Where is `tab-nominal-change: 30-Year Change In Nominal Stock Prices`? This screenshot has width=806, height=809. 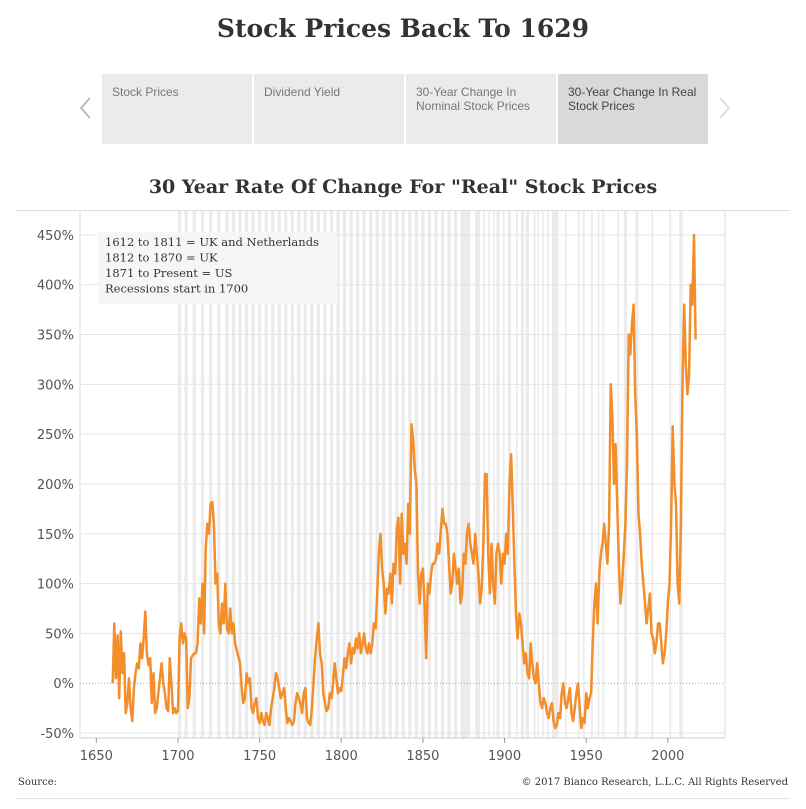 tab-nominal-change: 30-Year Change In Nominal Stock Prices is located at coordinates (481, 109).